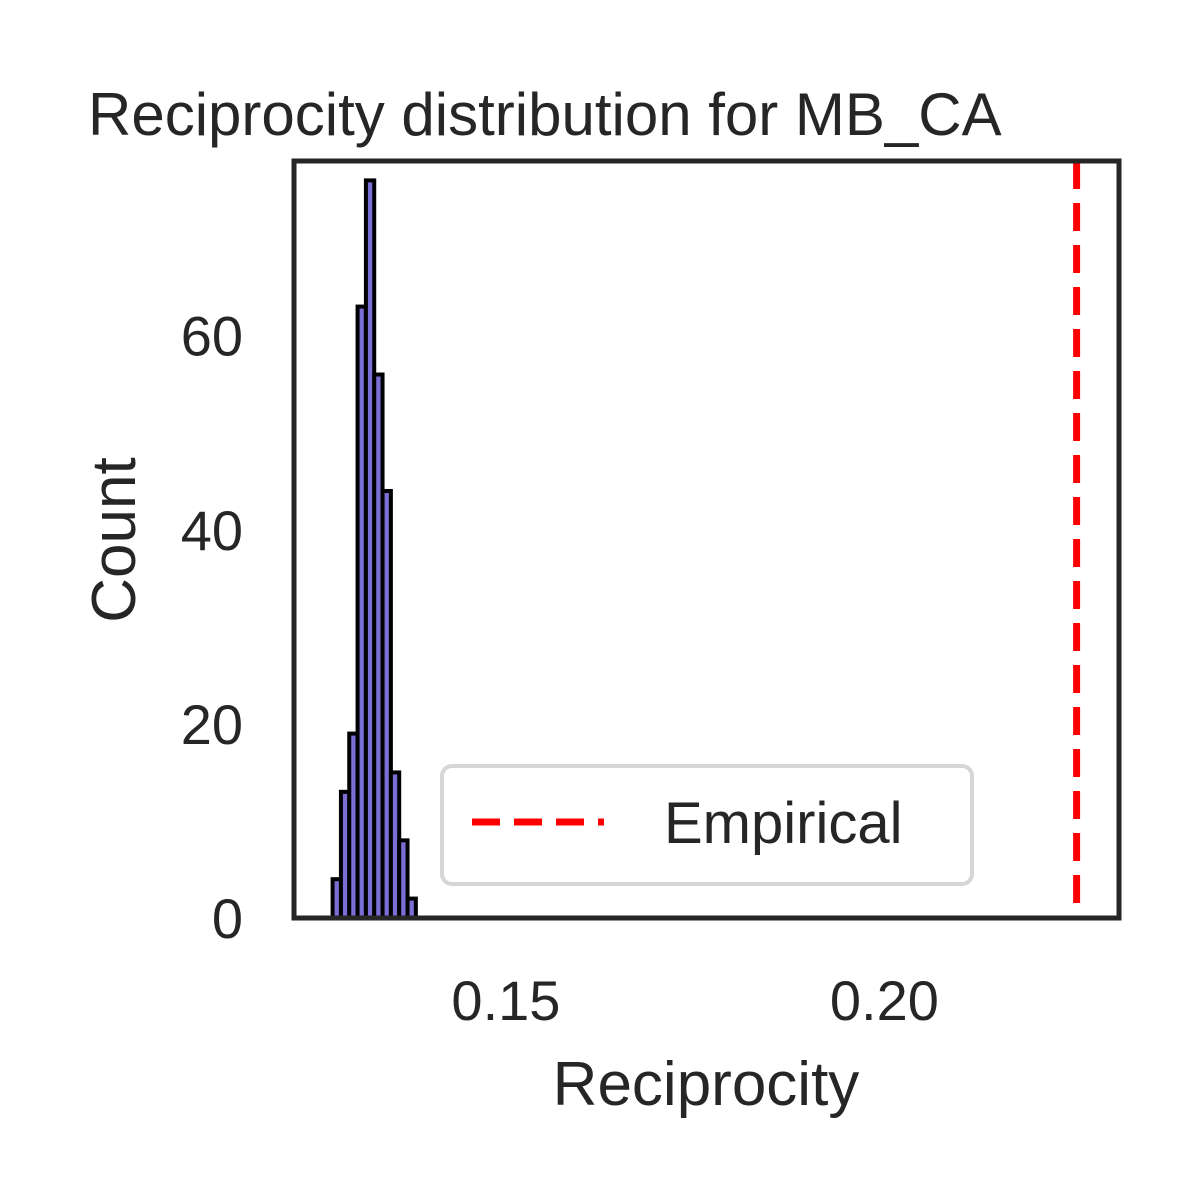 The image size is (1200, 1200). What do you see at coordinates (694, 1000) in the screenshot?
I see `x-tick-labels: 0.15 0.20` at bounding box center [694, 1000].